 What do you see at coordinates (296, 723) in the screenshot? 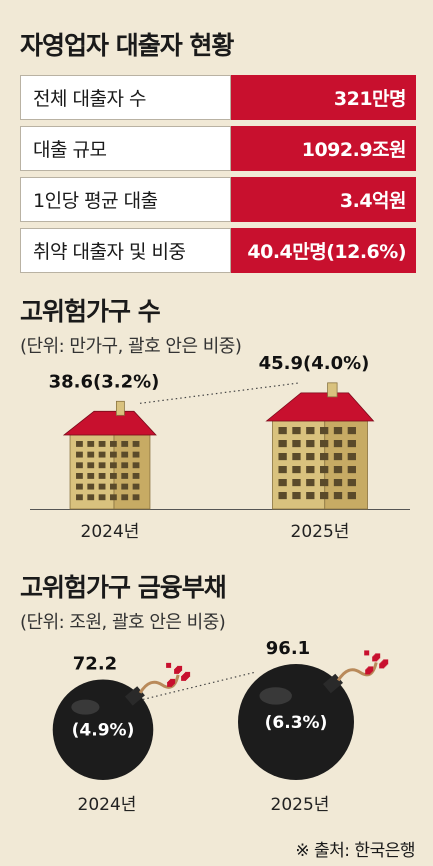
I see `share-label: (6.3%)` at bounding box center [296, 723].